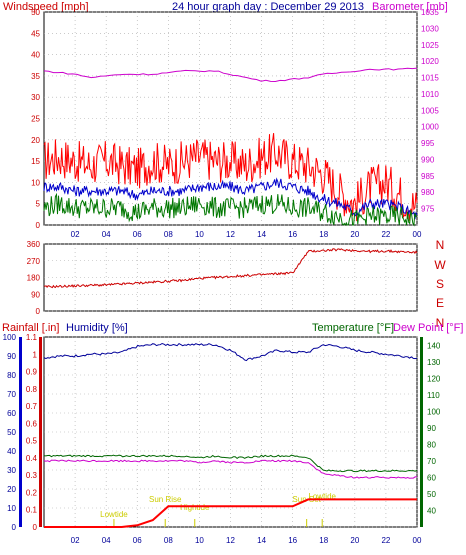 The height and width of the screenshot is (555, 466). I want to click on rainfall-axis-bar, so click(40, 432).